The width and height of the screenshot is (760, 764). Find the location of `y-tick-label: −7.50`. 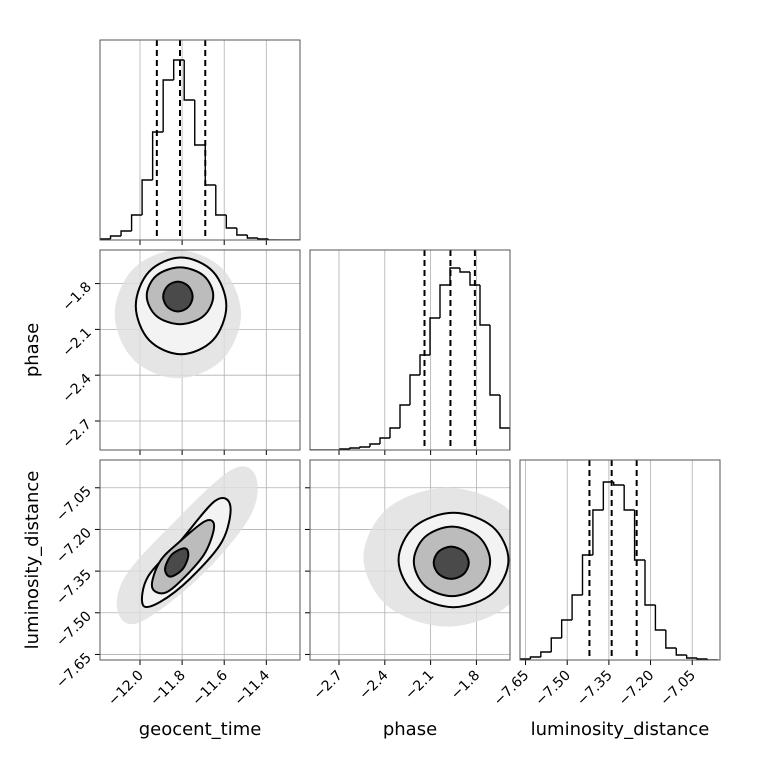

y-tick-label: −7.50 is located at coordinates (74, 629).